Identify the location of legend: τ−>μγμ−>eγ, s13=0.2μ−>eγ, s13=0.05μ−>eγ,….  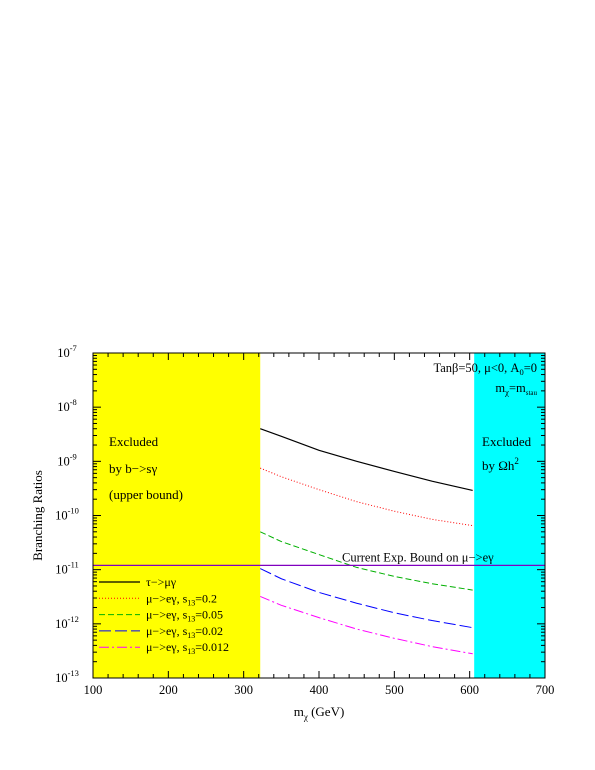
(164, 615).